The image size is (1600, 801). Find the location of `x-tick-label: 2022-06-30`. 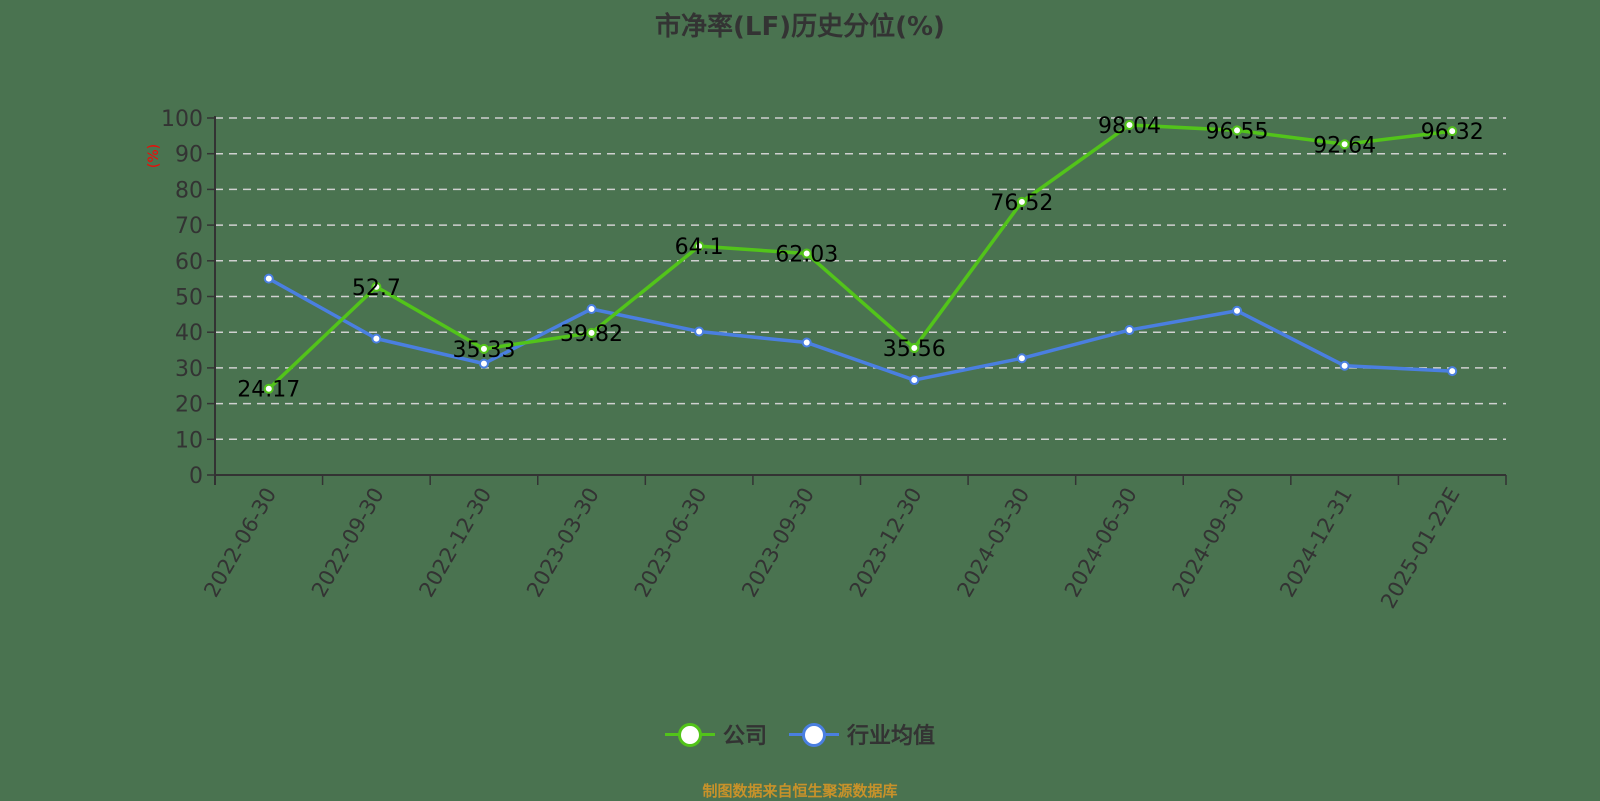

x-tick-label: 2022-06-30 is located at coordinates (240, 543).